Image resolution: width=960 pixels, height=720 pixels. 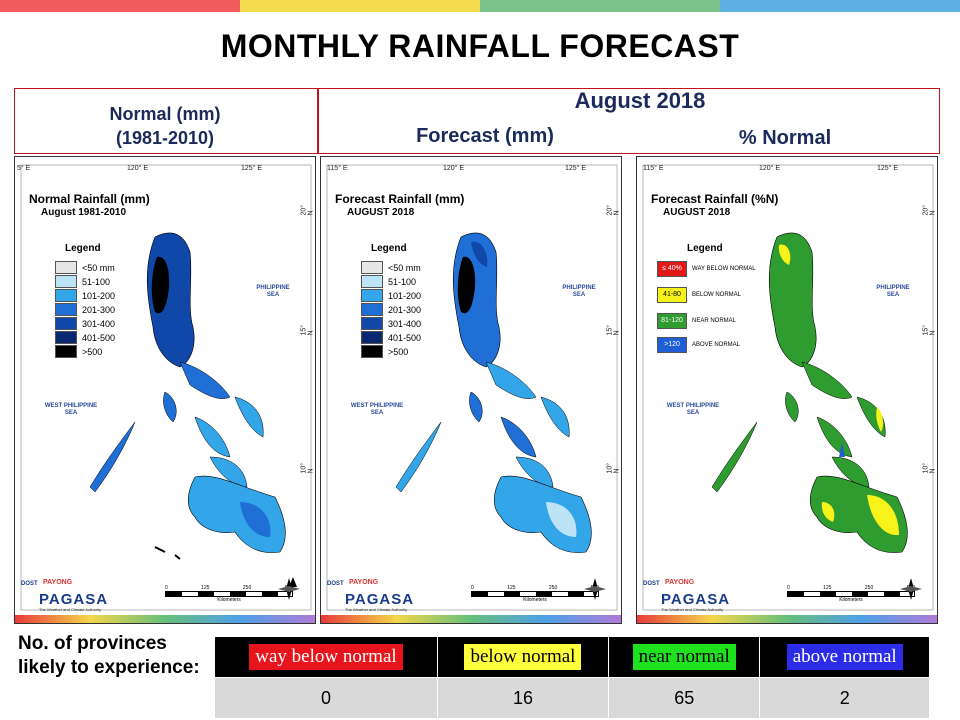 What do you see at coordinates (714, 321) in the screenshot?
I see `legend-label: NEAR NORMAL` at bounding box center [714, 321].